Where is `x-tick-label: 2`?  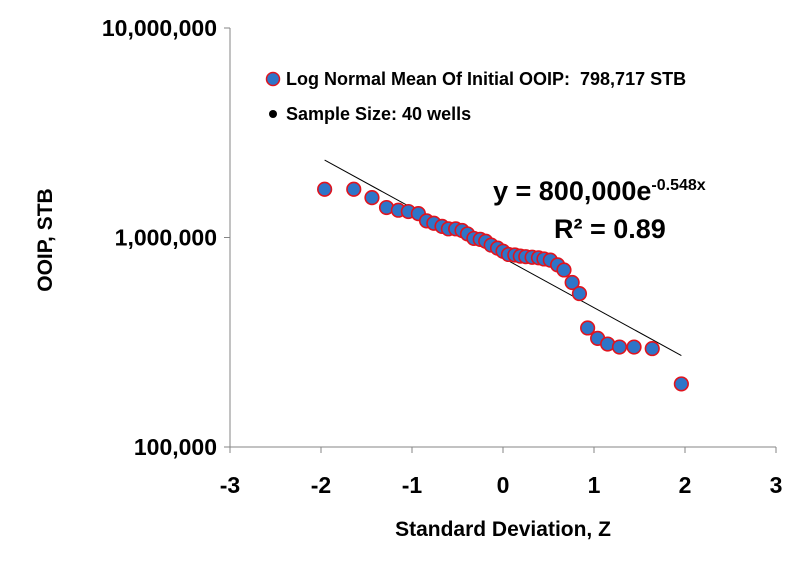 x-tick-label: 2 is located at coordinates (685, 485).